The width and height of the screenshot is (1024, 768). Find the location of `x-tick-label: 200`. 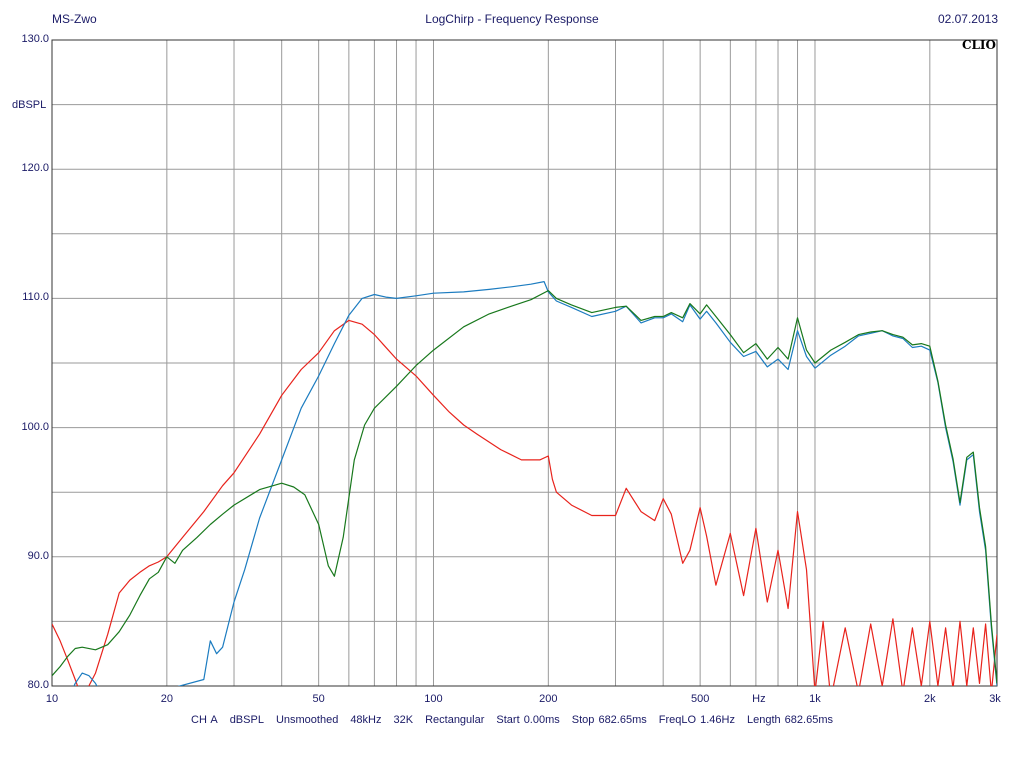

x-tick-label: 200 is located at coordinates (548, 699).